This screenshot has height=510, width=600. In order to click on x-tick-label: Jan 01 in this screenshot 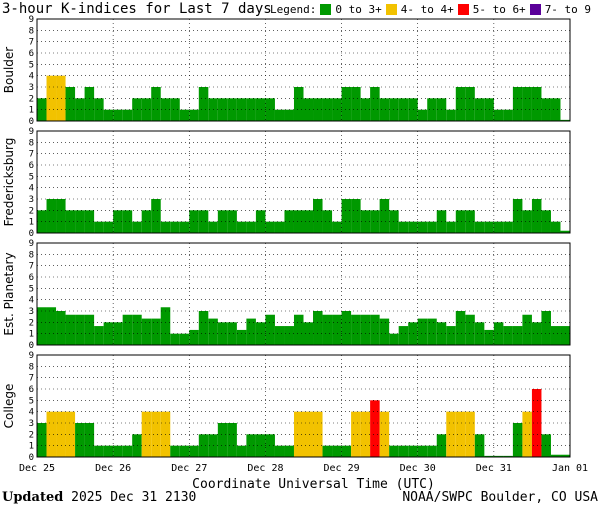, I will do `click(570, 468)`.